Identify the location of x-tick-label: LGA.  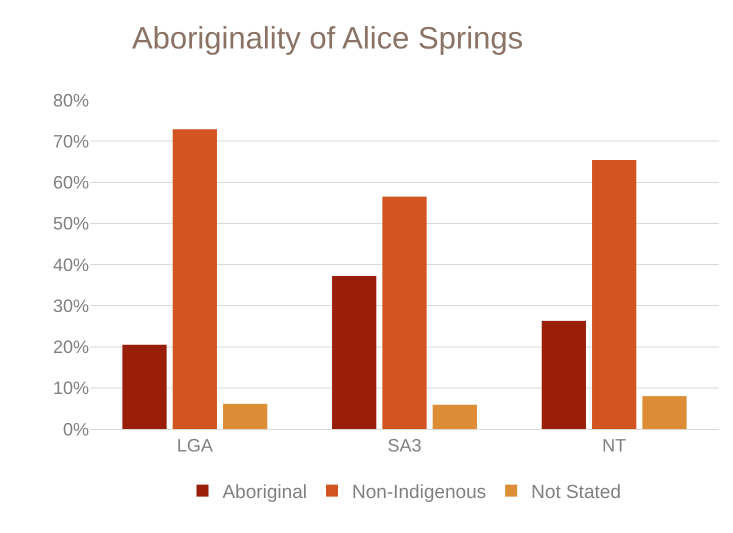
(194, 446).